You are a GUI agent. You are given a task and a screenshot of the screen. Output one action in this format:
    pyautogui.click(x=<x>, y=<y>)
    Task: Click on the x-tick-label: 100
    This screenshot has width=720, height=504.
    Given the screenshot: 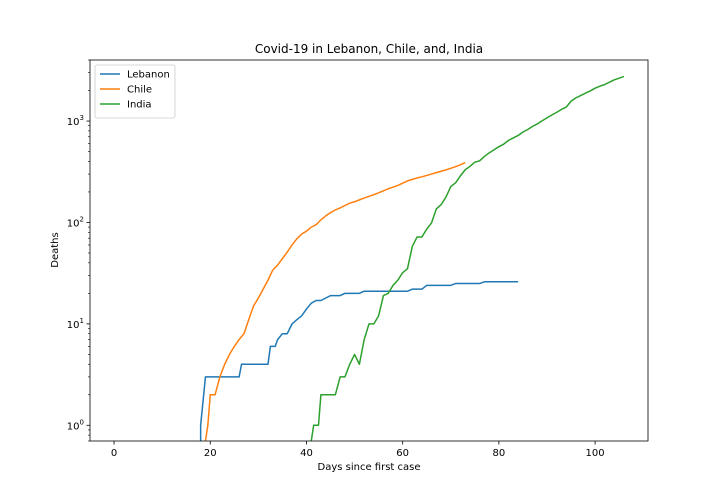 What is the action you would take?
    pyautogui.click(x=595, y=453)
    